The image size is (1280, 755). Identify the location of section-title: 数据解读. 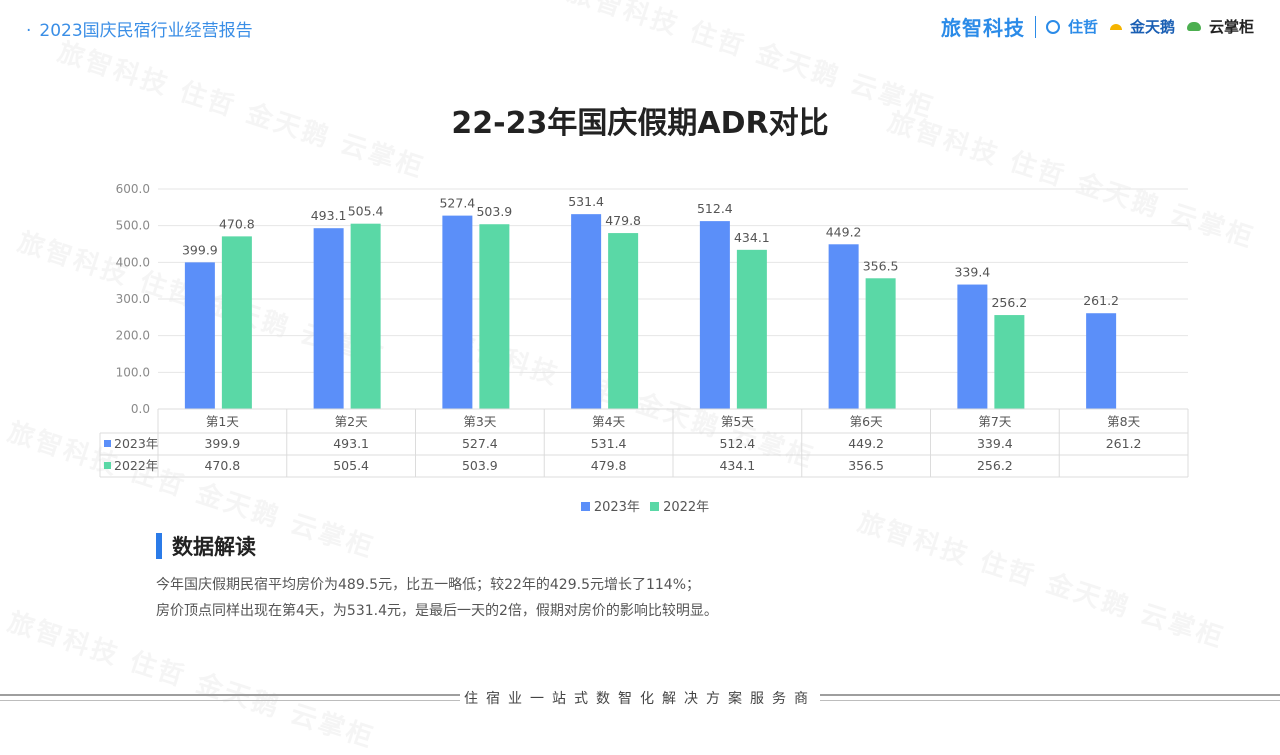
(214, 547).